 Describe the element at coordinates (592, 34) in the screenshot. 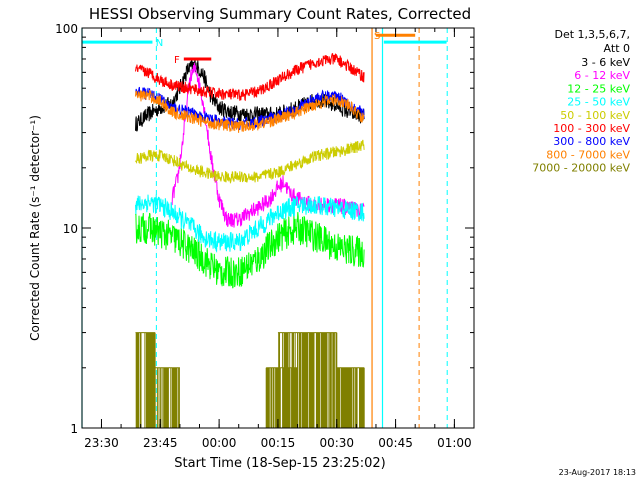

I see `legend-header-line-1: Det 1,3,5,6,7,` at that location.